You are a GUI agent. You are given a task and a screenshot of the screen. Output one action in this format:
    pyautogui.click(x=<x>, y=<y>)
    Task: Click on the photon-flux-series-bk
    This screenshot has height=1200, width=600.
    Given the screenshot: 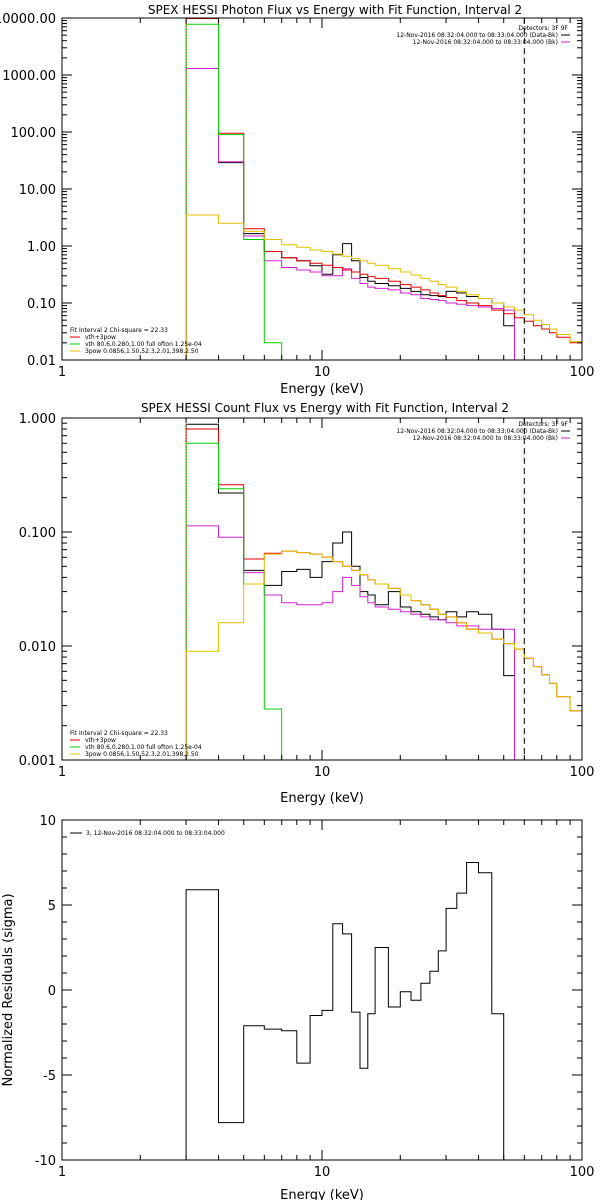 What is the action you would take?
    pyautogui.click(x=350, y=214)
    